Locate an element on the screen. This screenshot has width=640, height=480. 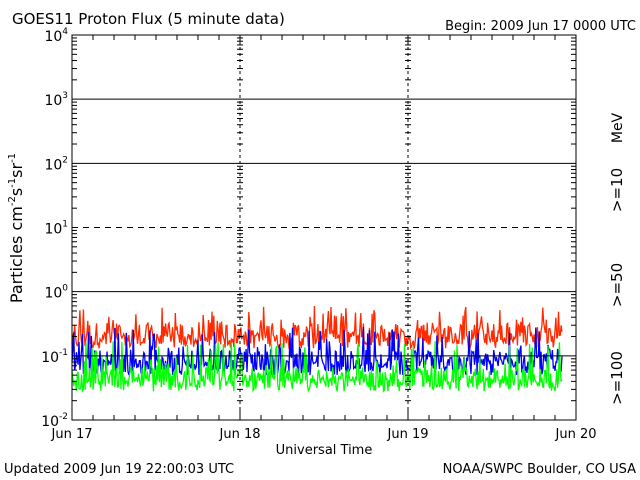
legend-series-100mev: >=100 is located at coordinates (617, 378).